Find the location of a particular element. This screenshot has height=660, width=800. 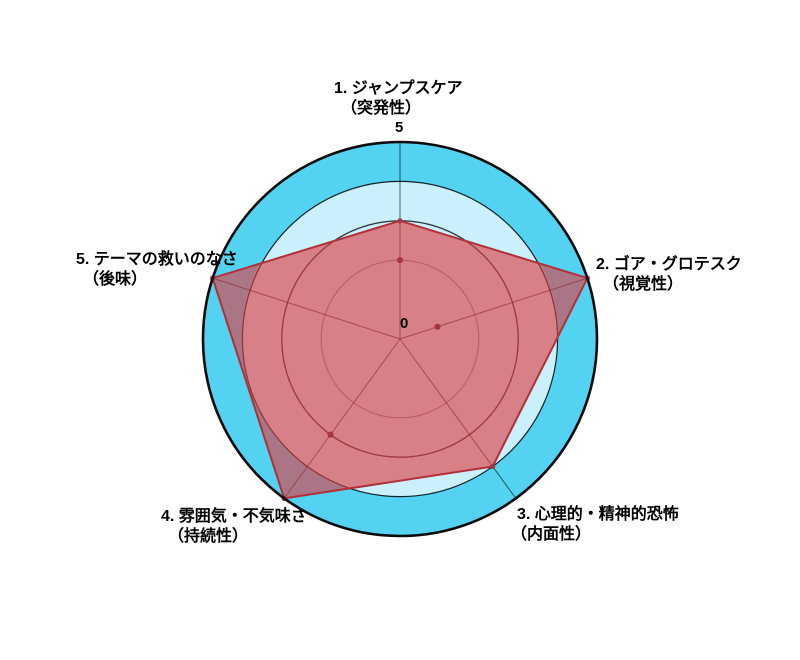

axis-label-line2: （後味） is located at coordinates (115, 279).